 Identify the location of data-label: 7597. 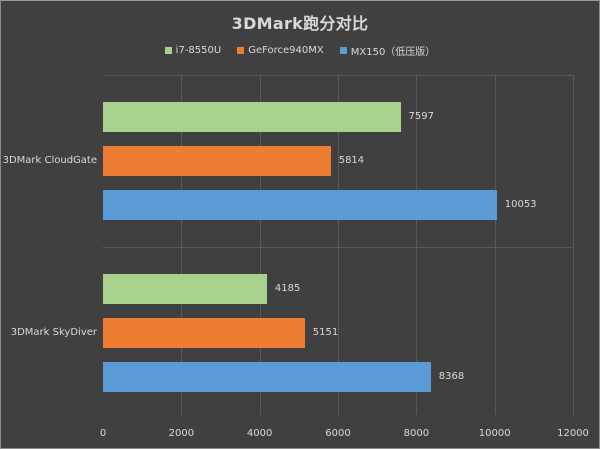
(421, 116).